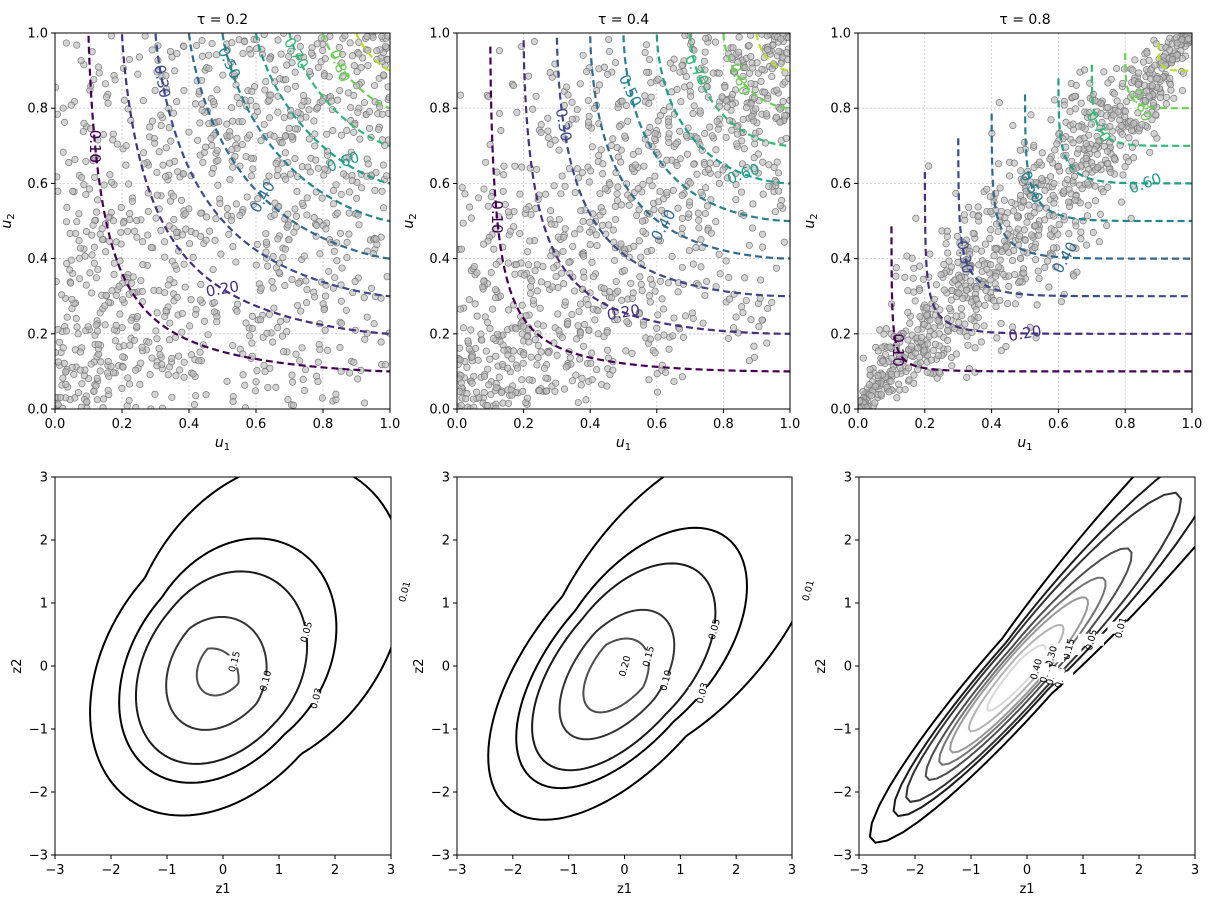  What do you see at coordinates (623, 221) in the screenshot?
I see `scatter-points` at bounding box center [623, 221].